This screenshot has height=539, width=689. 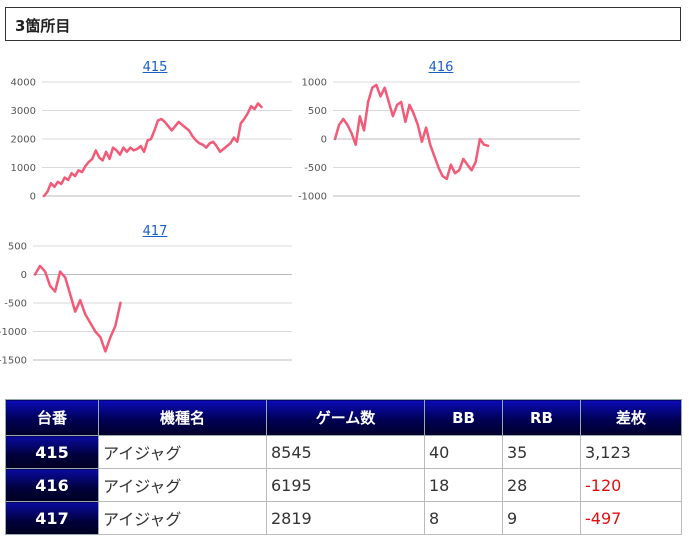 I want to click on section-header: 3箇所目, so click(x=343, y=24).